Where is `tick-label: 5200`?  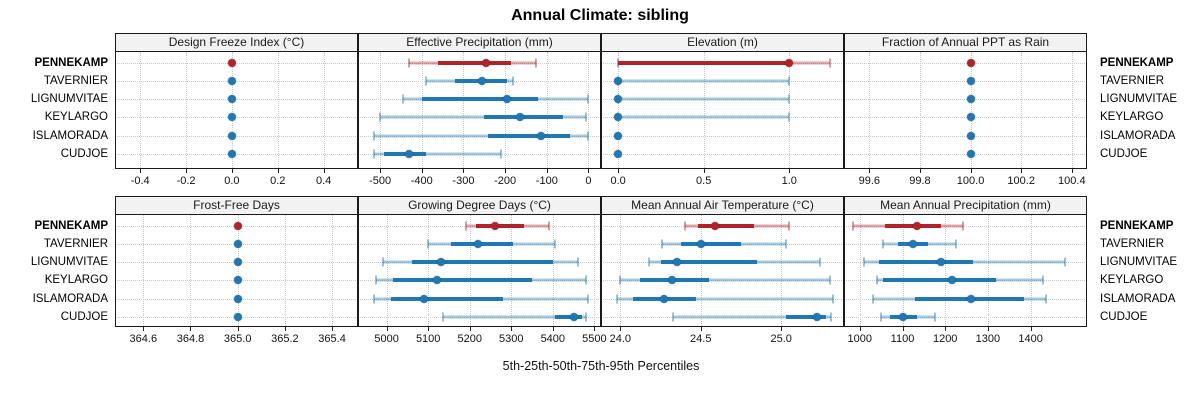 tick-label: 5200 is located at coordinates (469, 339).